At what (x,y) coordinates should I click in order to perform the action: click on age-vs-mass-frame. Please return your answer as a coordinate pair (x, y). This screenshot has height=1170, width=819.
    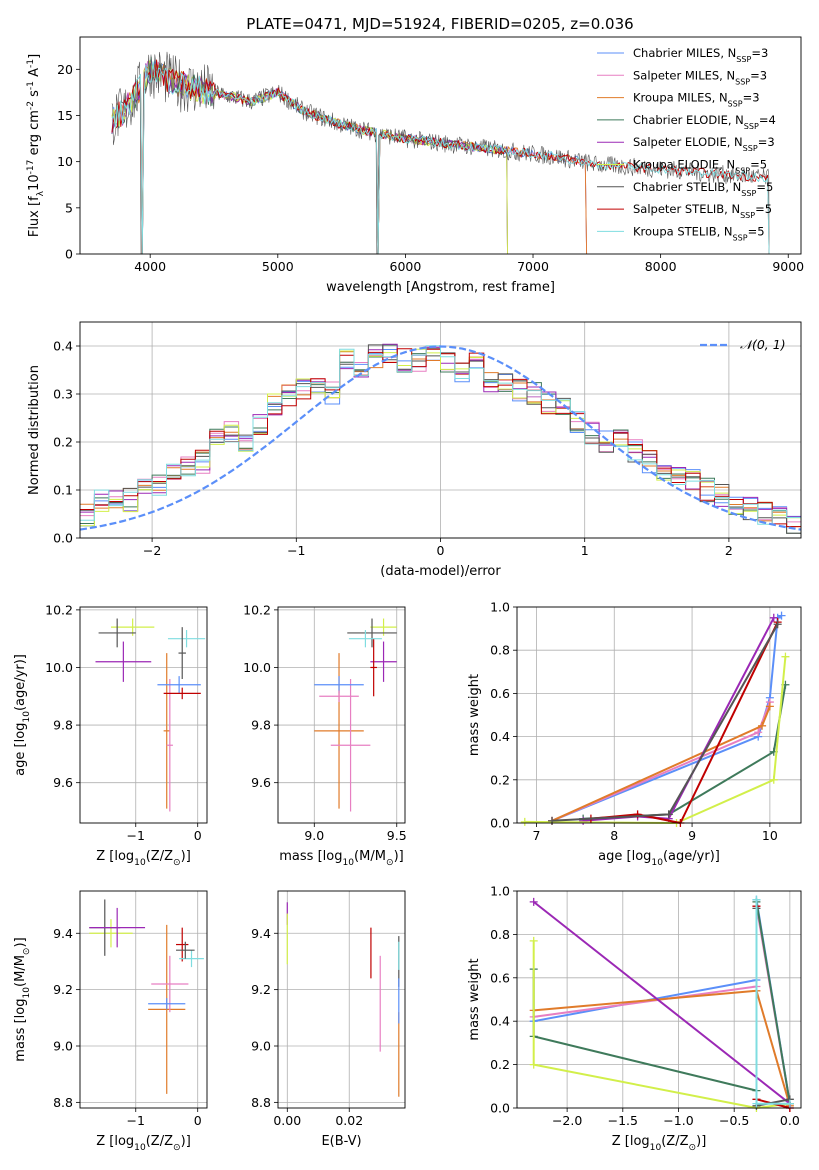
    Looking at the image, I should click on (341, 715).